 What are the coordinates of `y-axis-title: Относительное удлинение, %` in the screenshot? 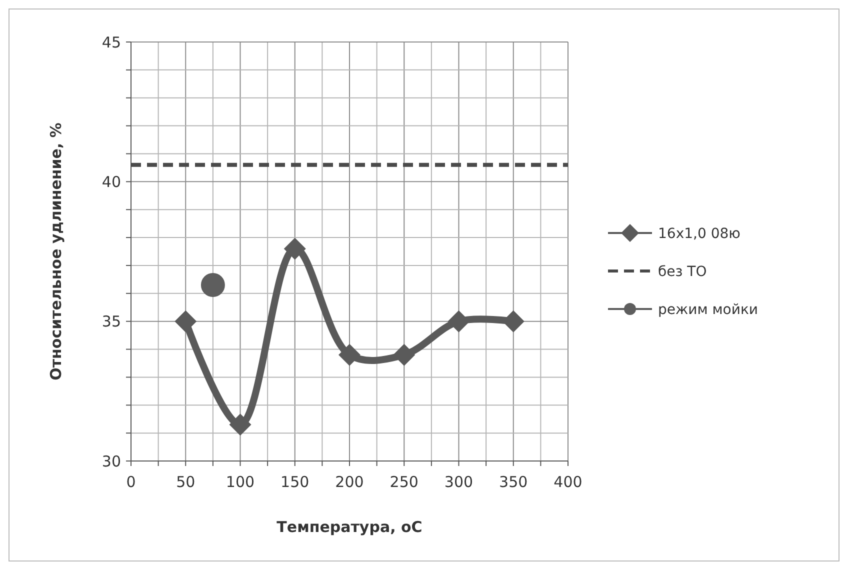 It's located at (56, 251).